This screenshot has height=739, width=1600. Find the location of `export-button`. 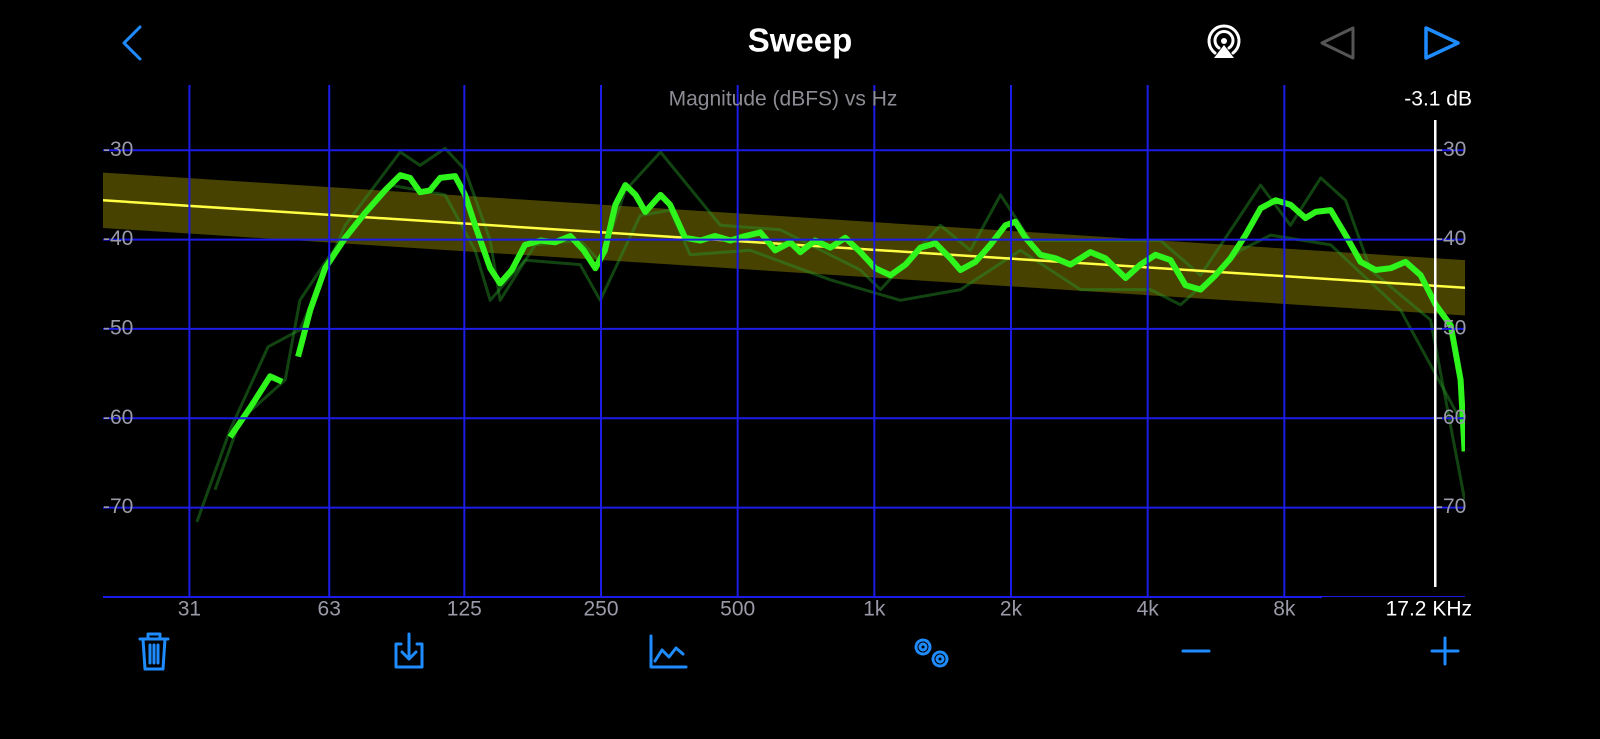

export-button is located at coordinates (409, 650).